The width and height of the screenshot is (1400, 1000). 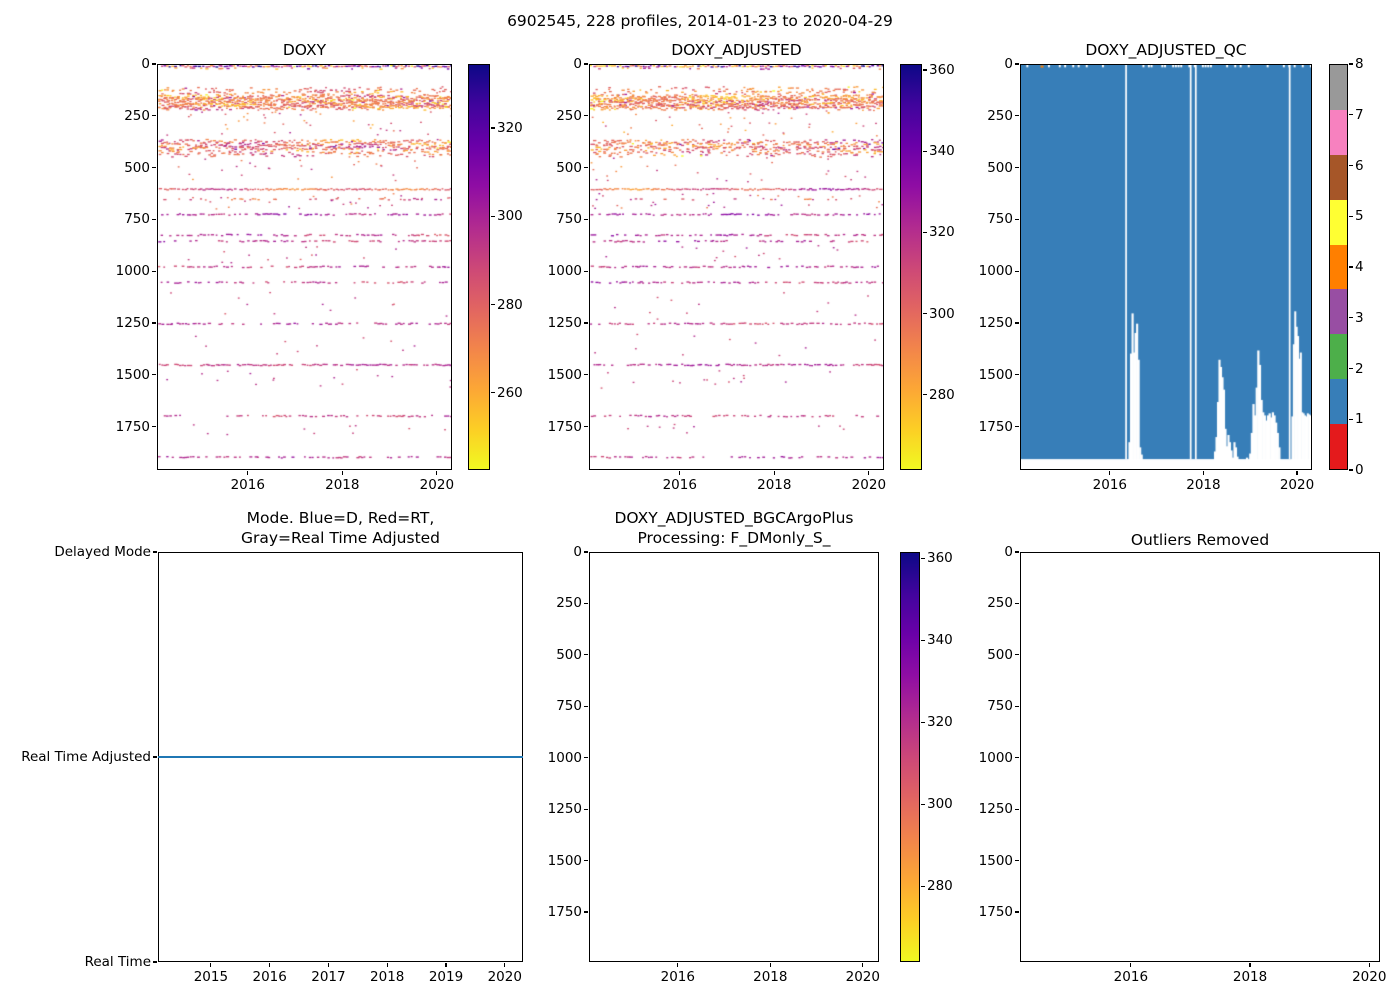 I want to click on colorbar-tick-label: 360, so click(x=942, y=70).